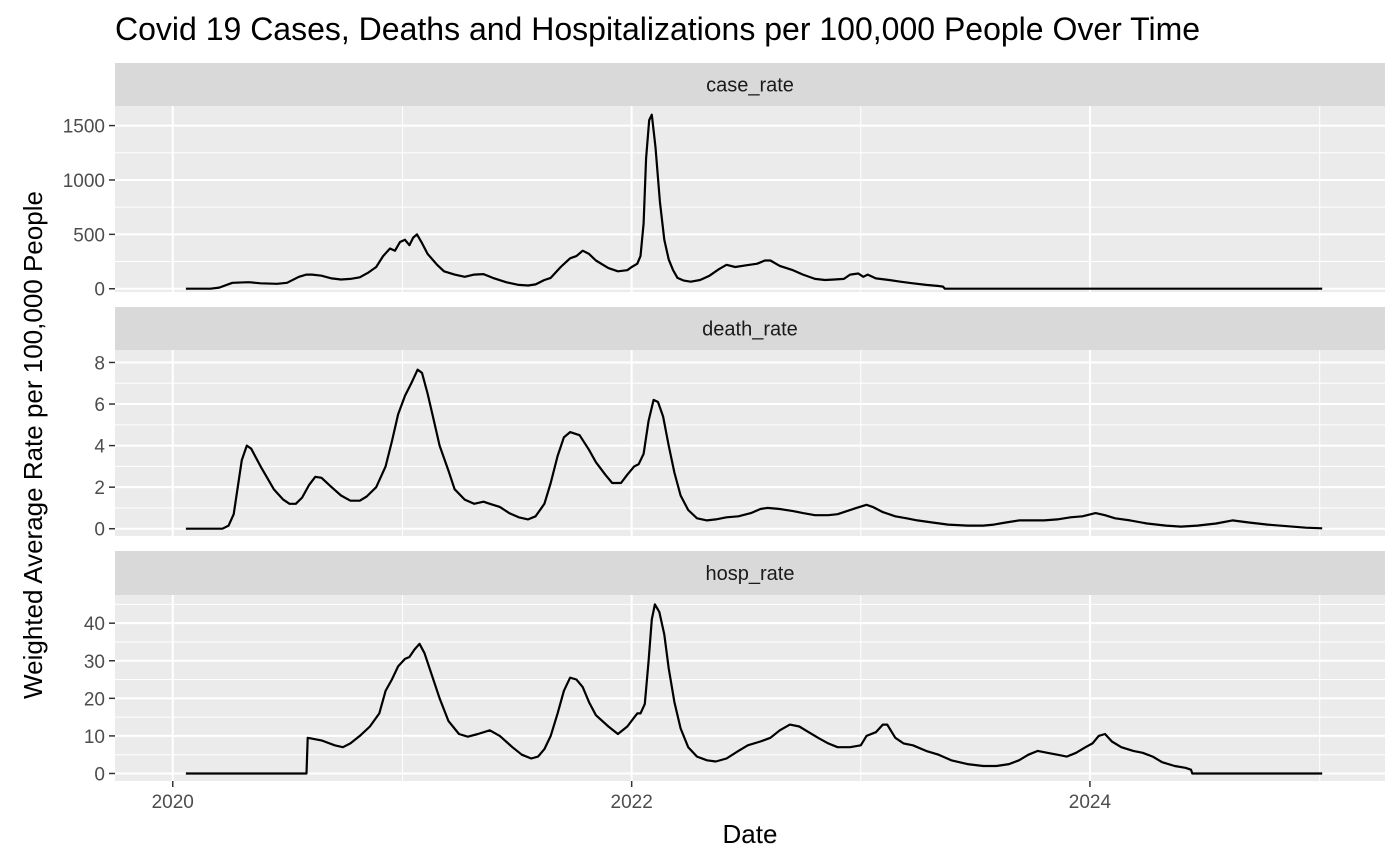 Image resolution: width=1400 pixels, height=865 pixels. Describe the element at coordinates (750, 834) in the screenshot. I see `x-axis-title: Date` at that location.